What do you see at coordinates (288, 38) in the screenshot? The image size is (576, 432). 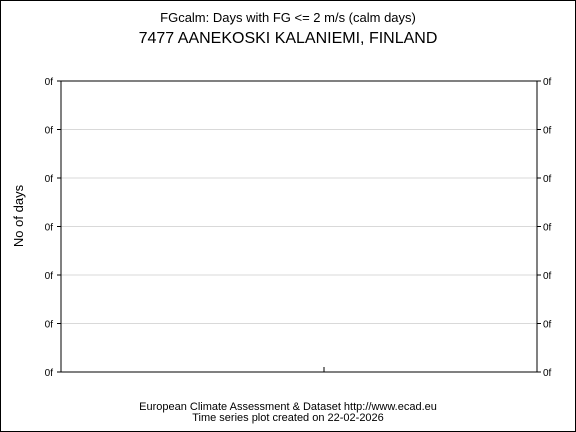 I see `chart-title: 7477 AANEKOSKI KALANIEMI, FINLAND` at bounding box center [288, 38].